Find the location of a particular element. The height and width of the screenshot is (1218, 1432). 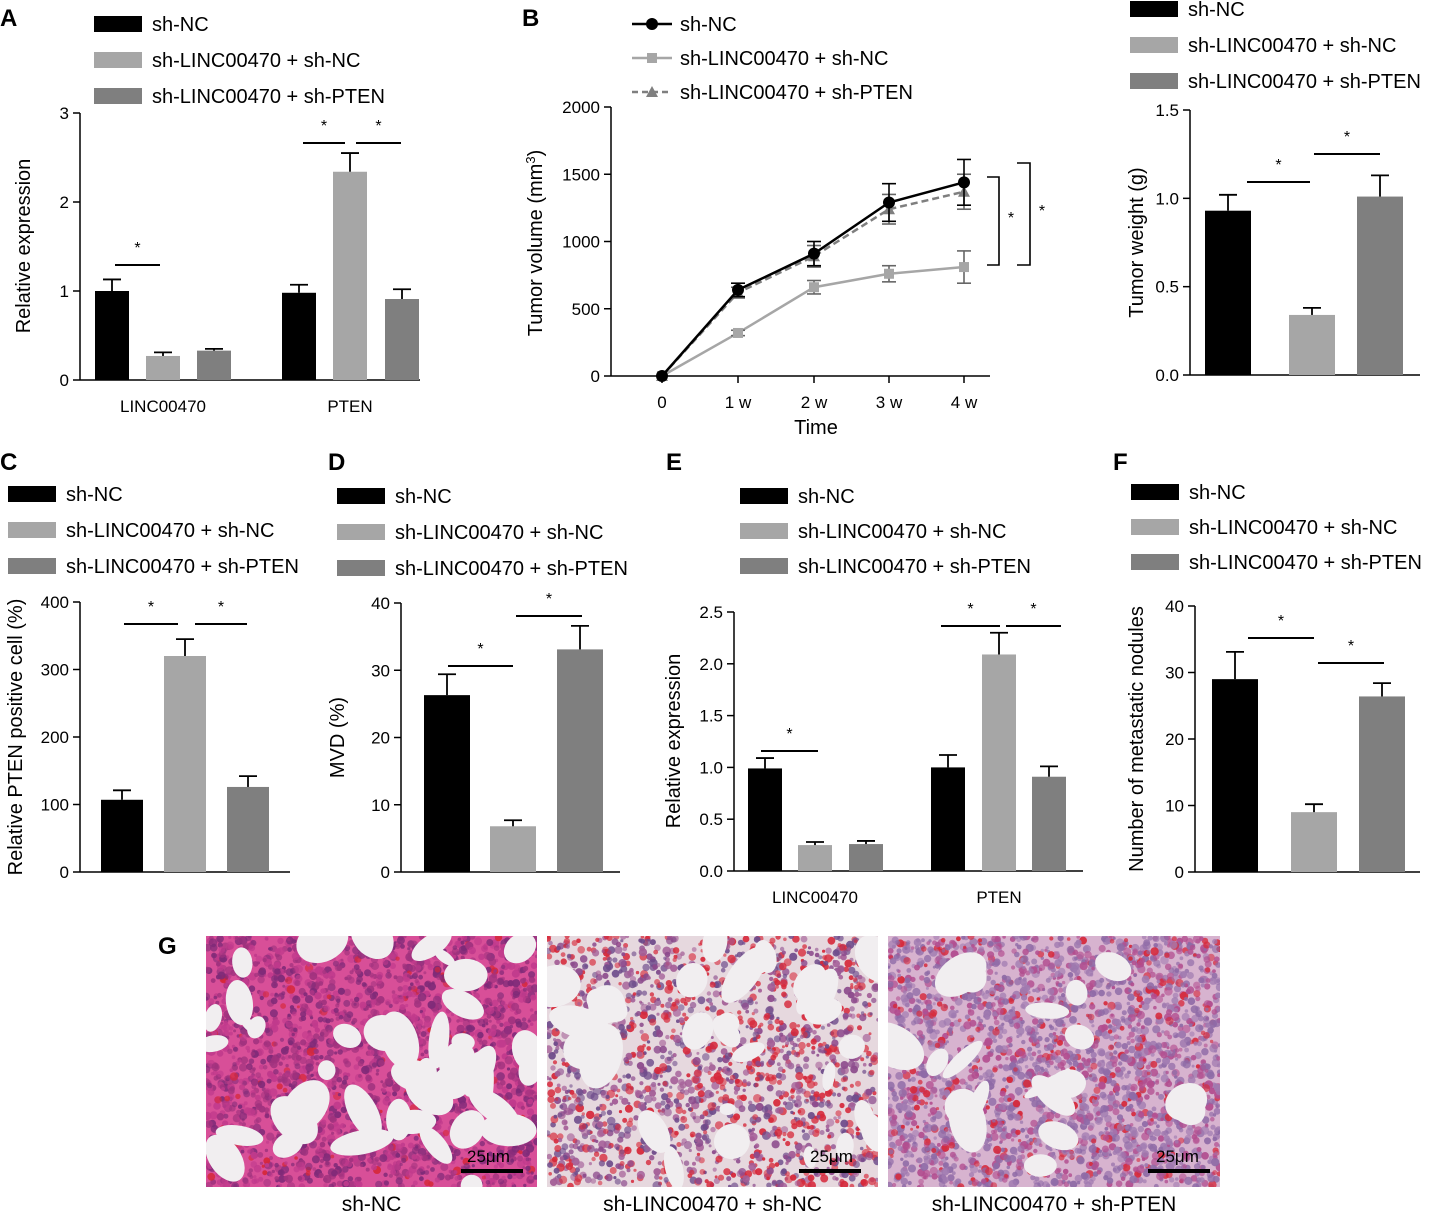

c-ytick-label-2: 200 is located at coordinates (55, 737).